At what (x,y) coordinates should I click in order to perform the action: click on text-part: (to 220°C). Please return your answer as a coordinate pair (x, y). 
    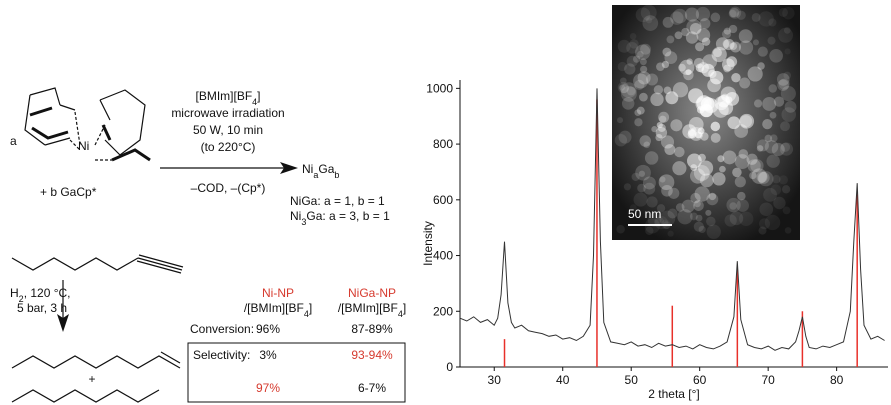
    Looking at the image, I should click on (228, 147).